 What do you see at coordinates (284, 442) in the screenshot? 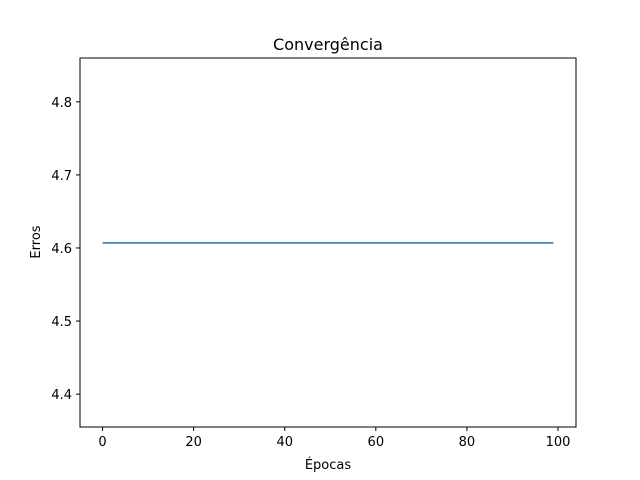
I see `x-tick-label: 40` at bounding box center [284, 442].